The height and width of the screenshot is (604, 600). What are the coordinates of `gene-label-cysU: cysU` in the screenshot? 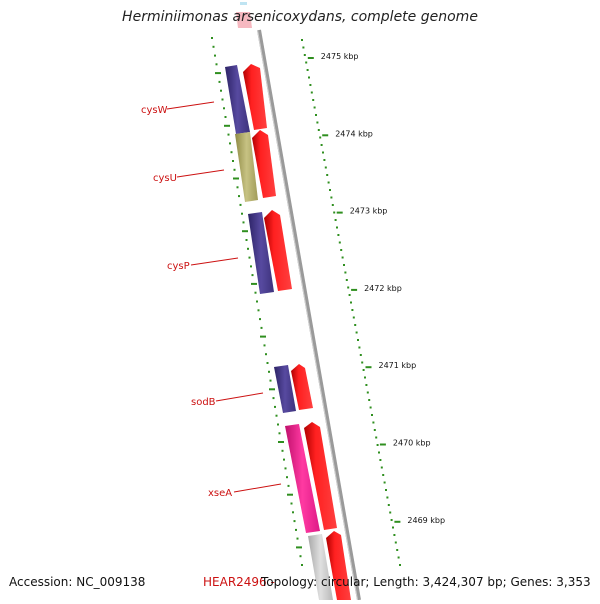 It's located at (189, 176).